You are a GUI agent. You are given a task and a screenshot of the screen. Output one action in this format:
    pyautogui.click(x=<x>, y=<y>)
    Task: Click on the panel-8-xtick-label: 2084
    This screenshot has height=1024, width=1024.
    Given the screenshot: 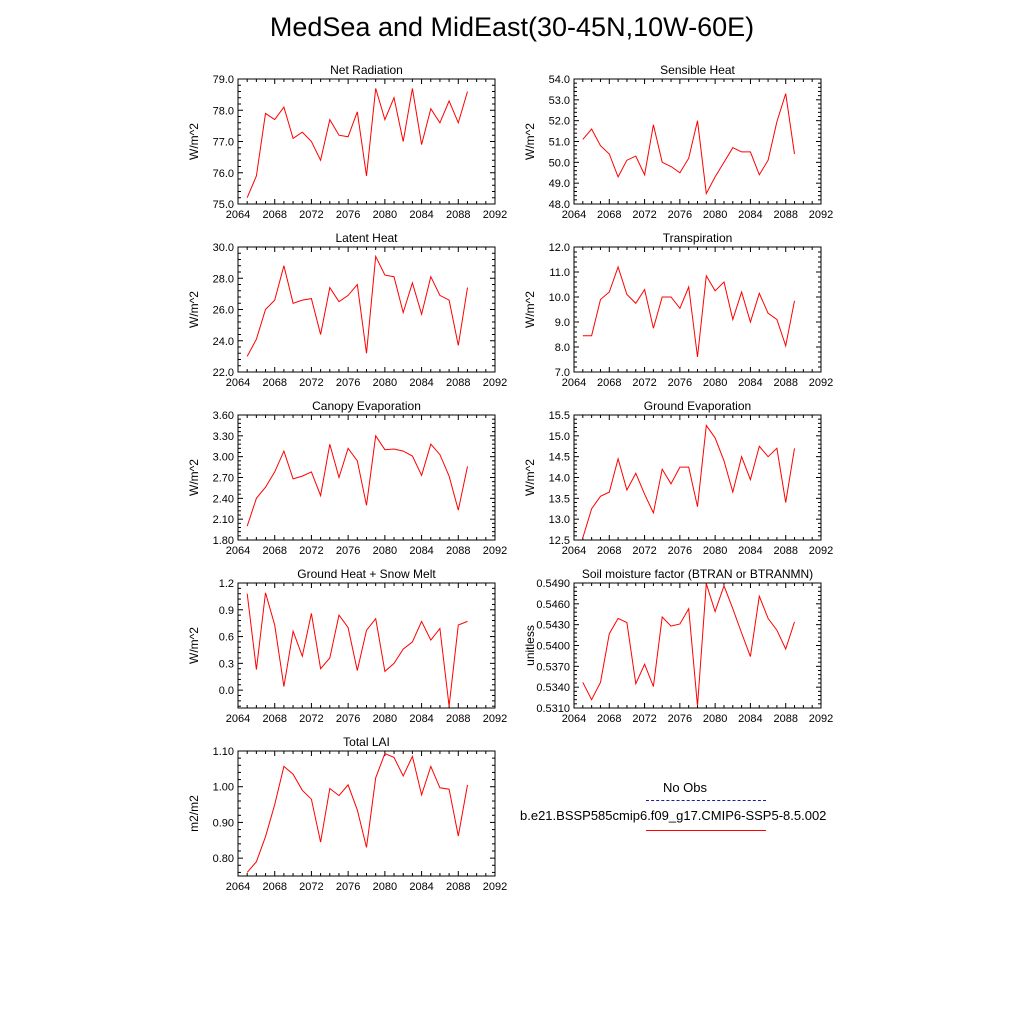 What is the action you would take?
    pyautogui.click(x=750, y=719)
    